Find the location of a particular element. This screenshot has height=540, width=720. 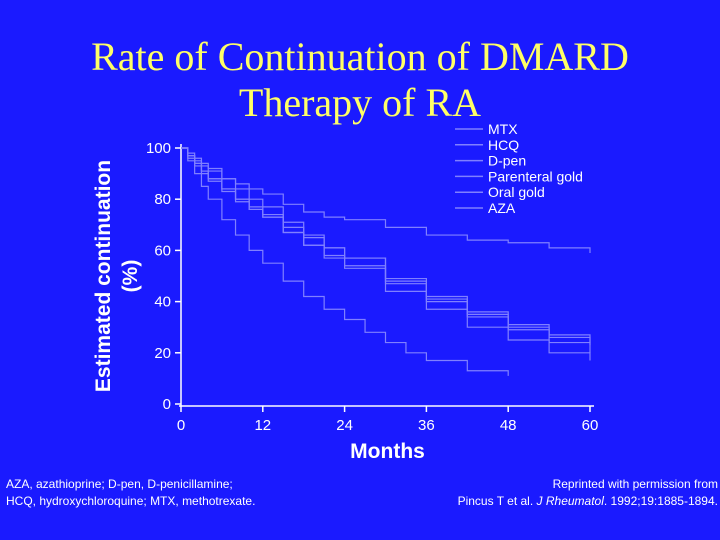

x-tick-label: 36 is located at coordinates (426, 425).